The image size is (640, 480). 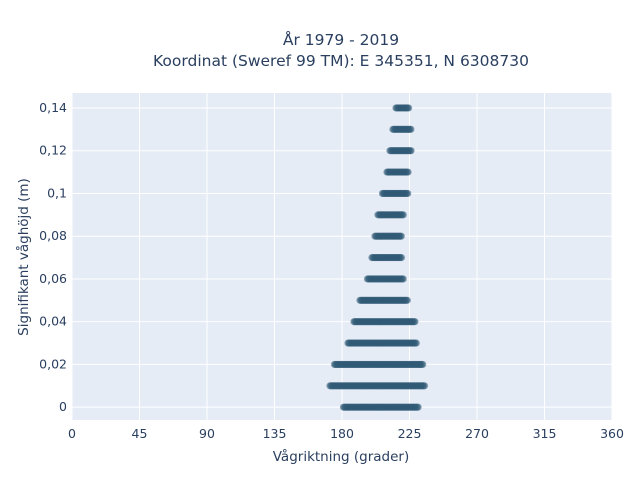 What do you see at coordinates (341, 39) in the screenshot?
I see `chart-title-line1: År 1979 - 2019` at bounding box center [341, 39].